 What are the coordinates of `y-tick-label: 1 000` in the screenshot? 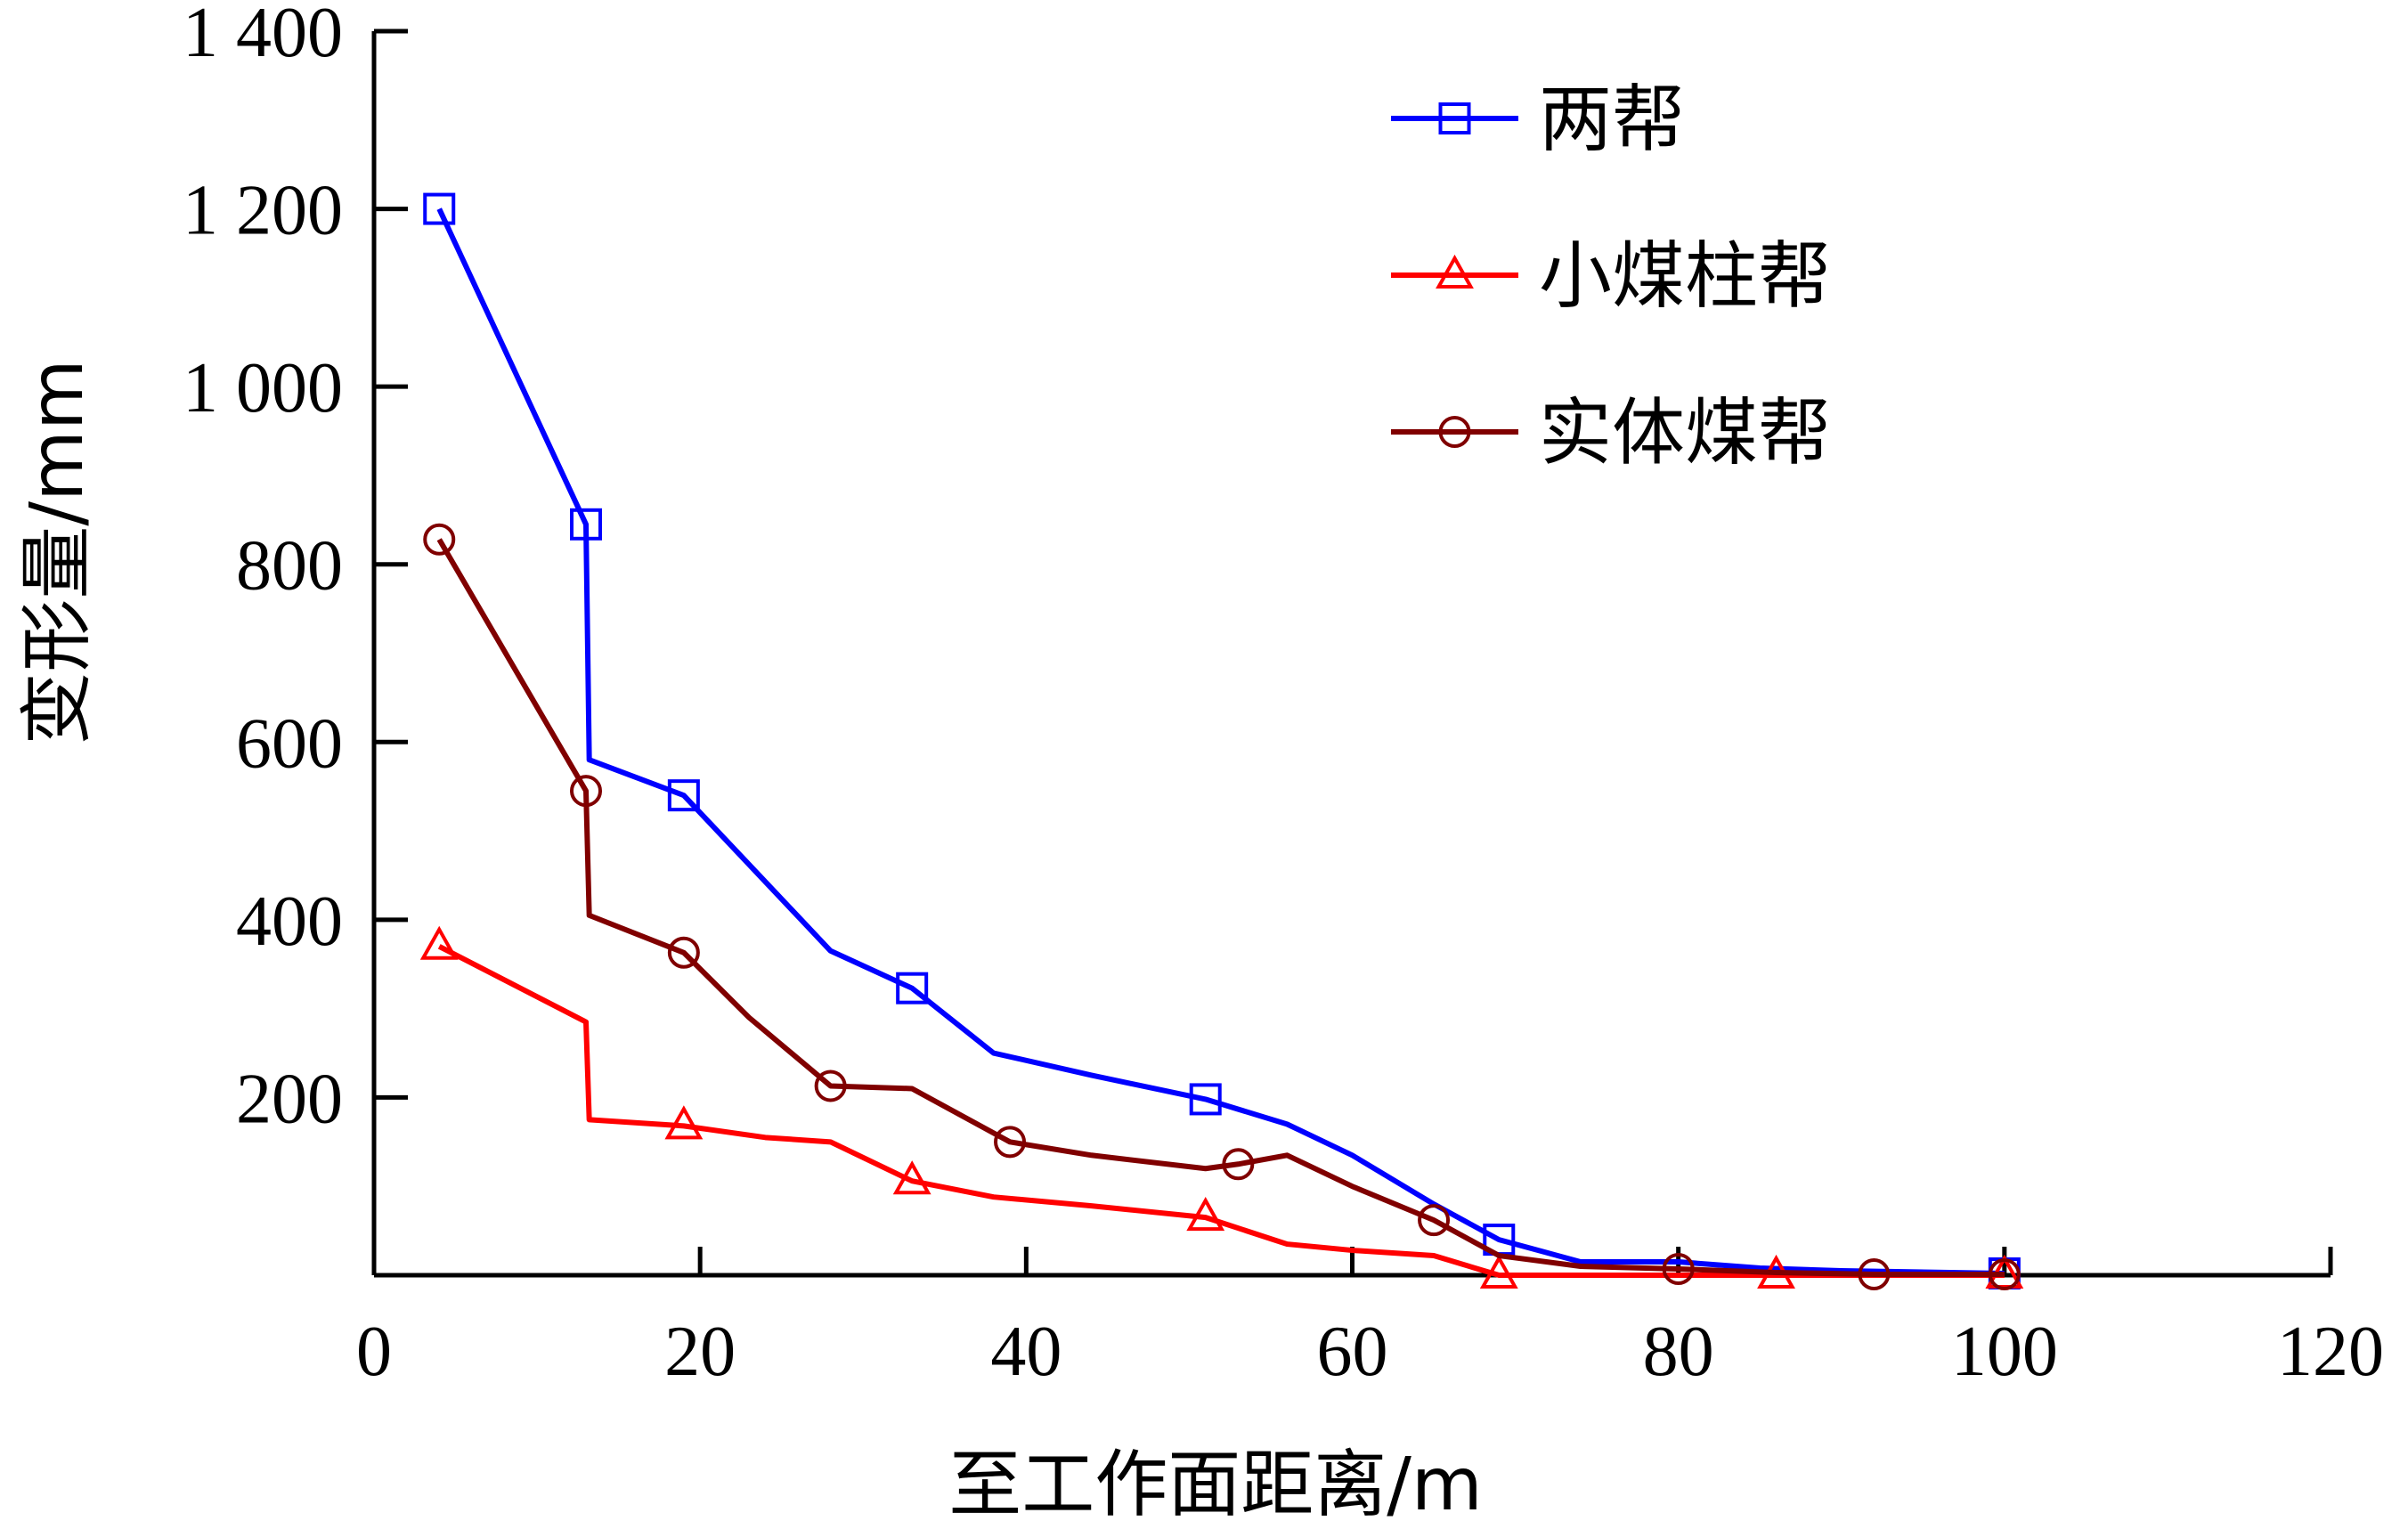 It's located at (263, 388).